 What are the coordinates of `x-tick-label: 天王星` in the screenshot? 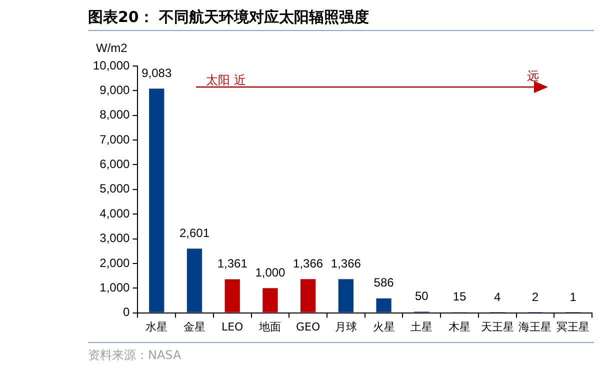 It's located at (497, 327).